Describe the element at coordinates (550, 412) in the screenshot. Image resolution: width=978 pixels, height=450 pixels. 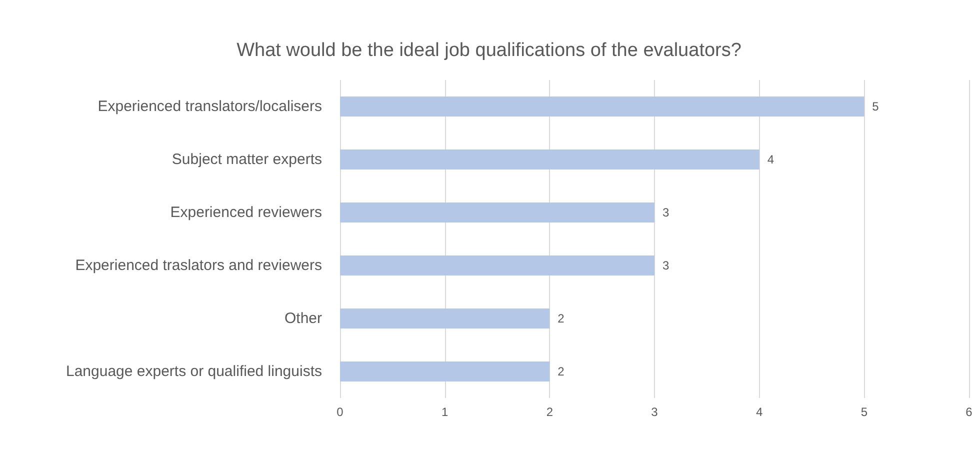
I see `x-tick-label: 2` at that location.